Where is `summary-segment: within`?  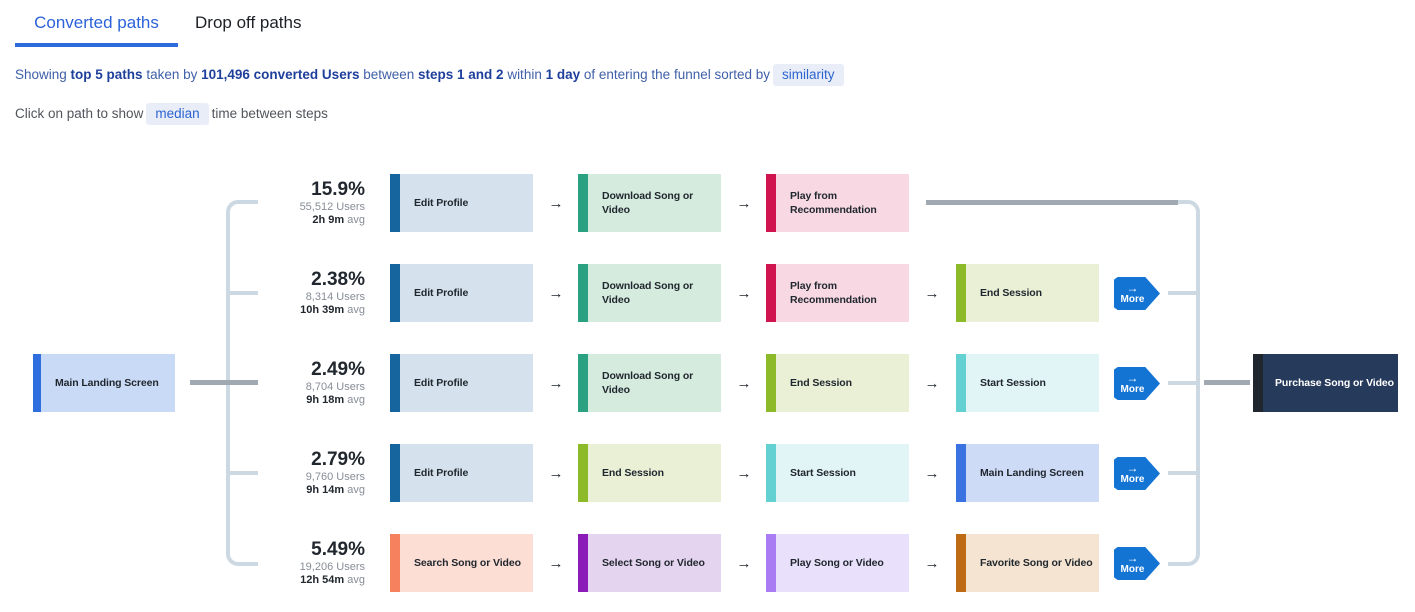 summary-segment: within is located at coordinates (524, 74).